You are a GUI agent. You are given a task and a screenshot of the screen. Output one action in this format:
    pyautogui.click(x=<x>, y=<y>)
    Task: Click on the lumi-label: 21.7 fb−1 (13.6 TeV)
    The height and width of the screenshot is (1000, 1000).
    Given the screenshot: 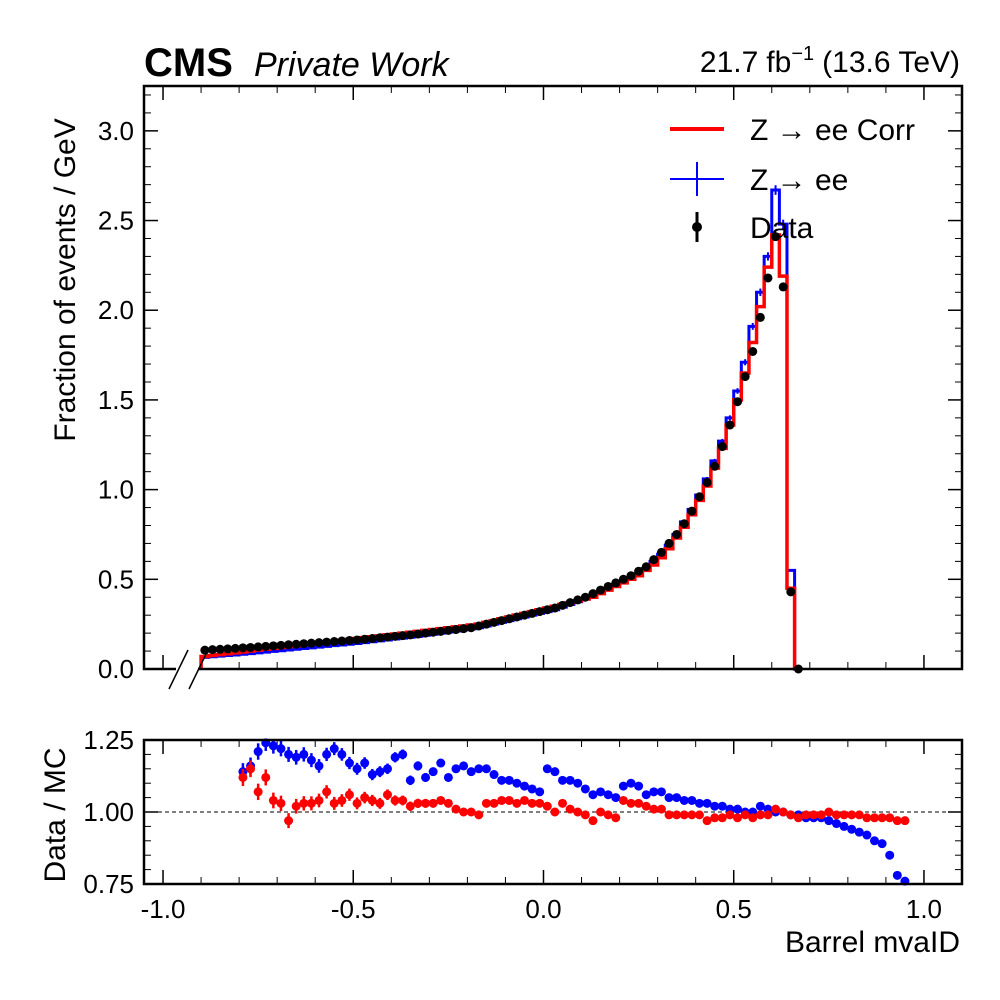 What is the action you would take?
    pyautogui.click(x=830, y=61)
    